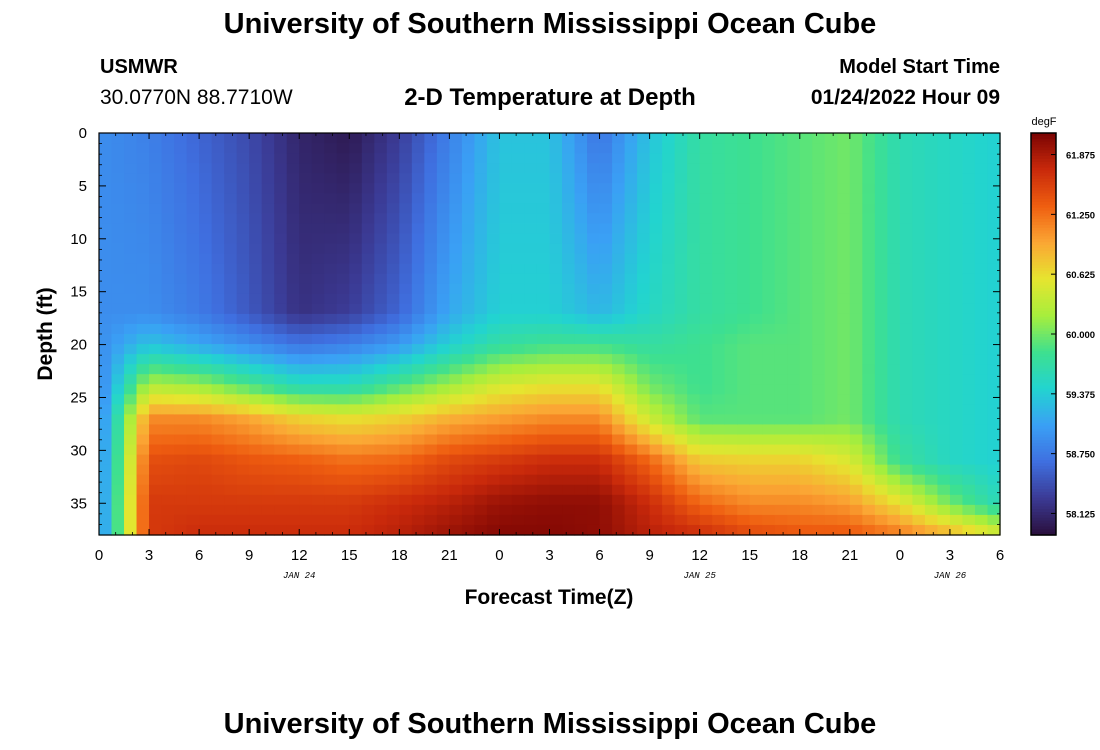 Image resolution: width=1100 pixels, height=750 pixels. What do you see at coordinates (1000, 555) in the screenshot?
I see `x-tick-label: 6` at bounding box center [1000, 555].